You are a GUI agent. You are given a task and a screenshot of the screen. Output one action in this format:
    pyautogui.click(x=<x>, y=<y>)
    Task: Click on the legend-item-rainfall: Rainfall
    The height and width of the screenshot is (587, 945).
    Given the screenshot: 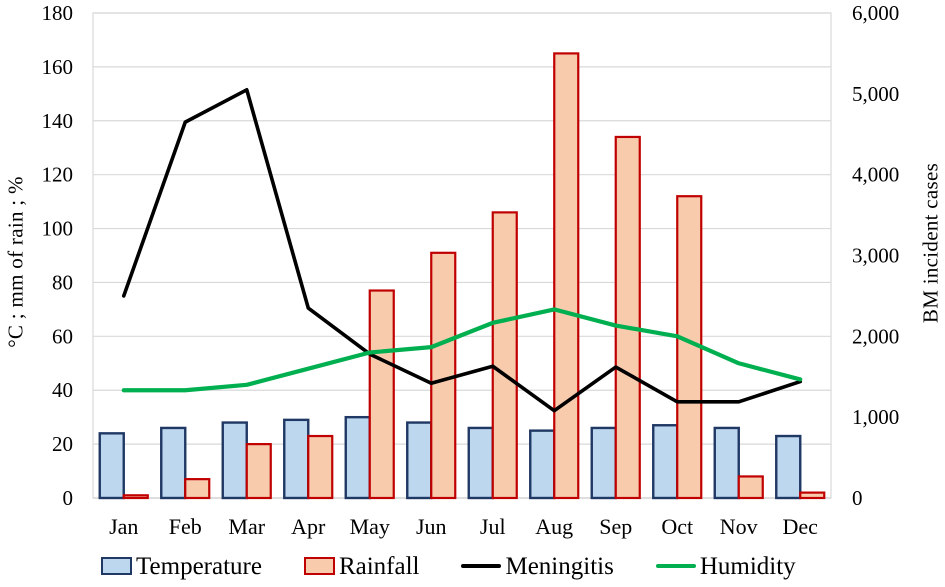 What is the action you would take?
    pyautogui.click(x=361, y=566)
    